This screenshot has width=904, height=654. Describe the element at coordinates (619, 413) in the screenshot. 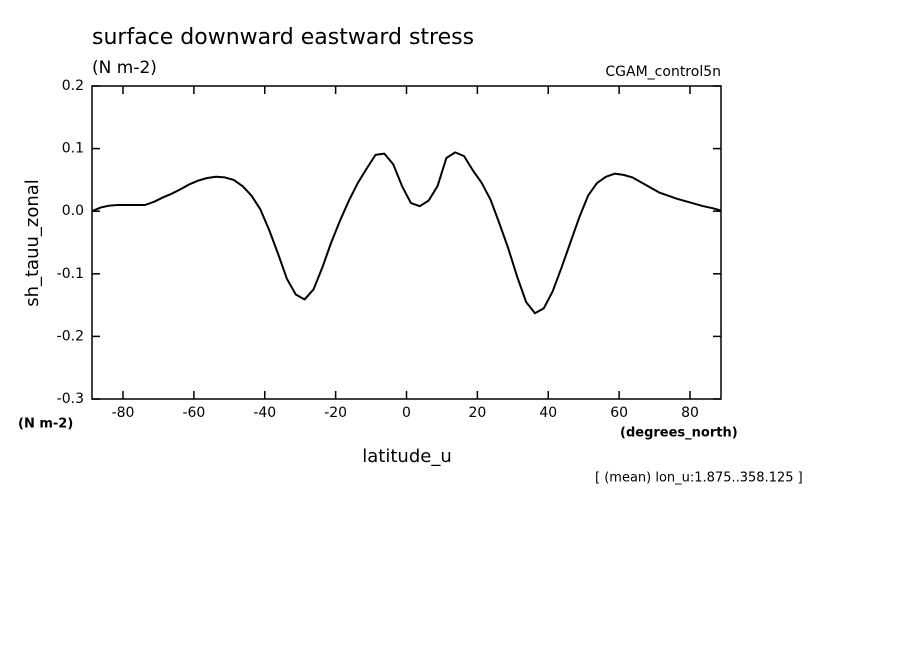

I see `x-tick-label: 60` at that location.